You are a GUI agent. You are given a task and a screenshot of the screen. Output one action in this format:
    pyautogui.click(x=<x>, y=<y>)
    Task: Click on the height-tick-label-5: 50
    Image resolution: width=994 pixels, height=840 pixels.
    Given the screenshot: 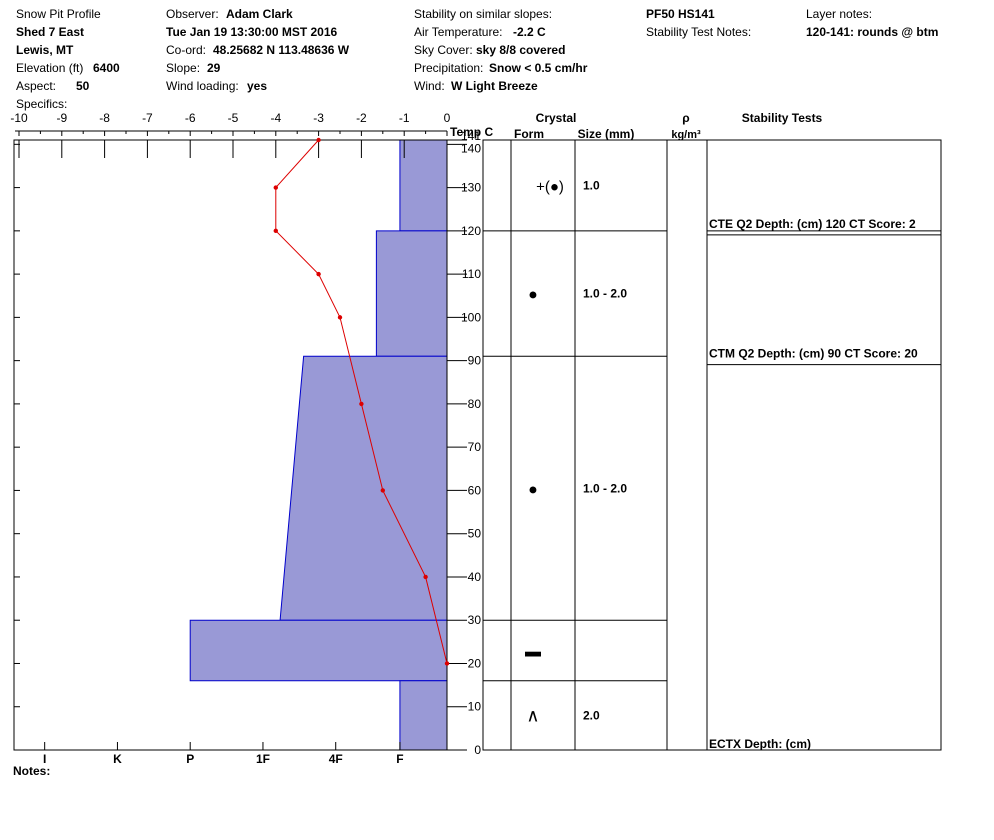 What is the action you would take?
    pyautogui.click(x=475, y=534)
    